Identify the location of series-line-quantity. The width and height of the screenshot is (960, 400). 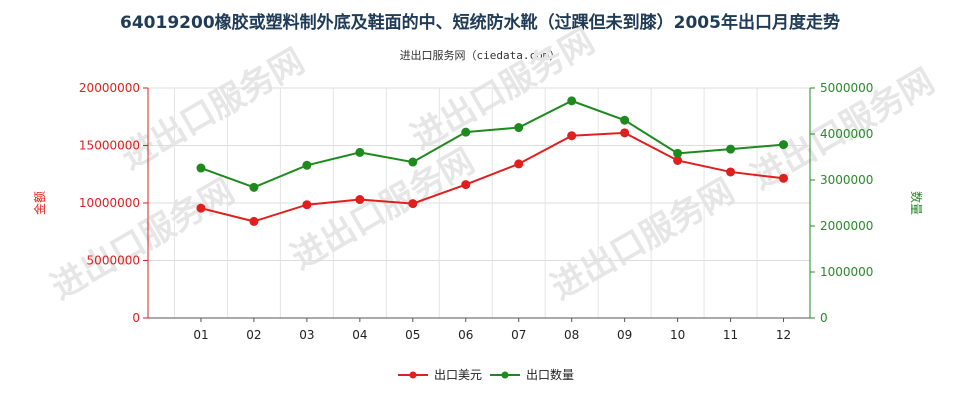
(492, 144).